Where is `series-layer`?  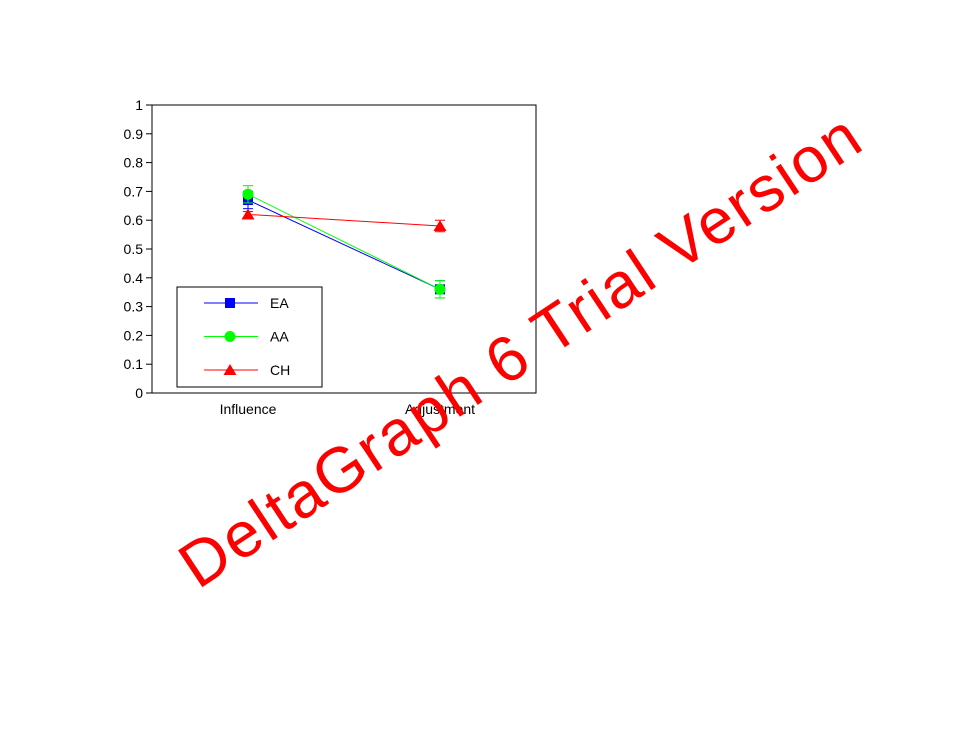 series-layer is located at coordinates (344, 242).